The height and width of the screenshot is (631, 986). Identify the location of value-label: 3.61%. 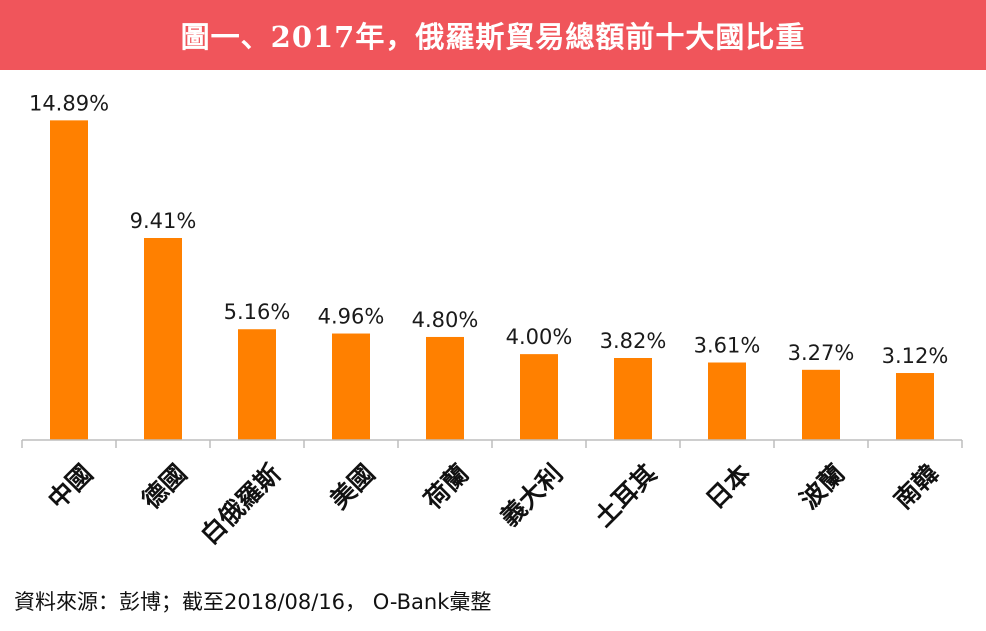
(727, 346).